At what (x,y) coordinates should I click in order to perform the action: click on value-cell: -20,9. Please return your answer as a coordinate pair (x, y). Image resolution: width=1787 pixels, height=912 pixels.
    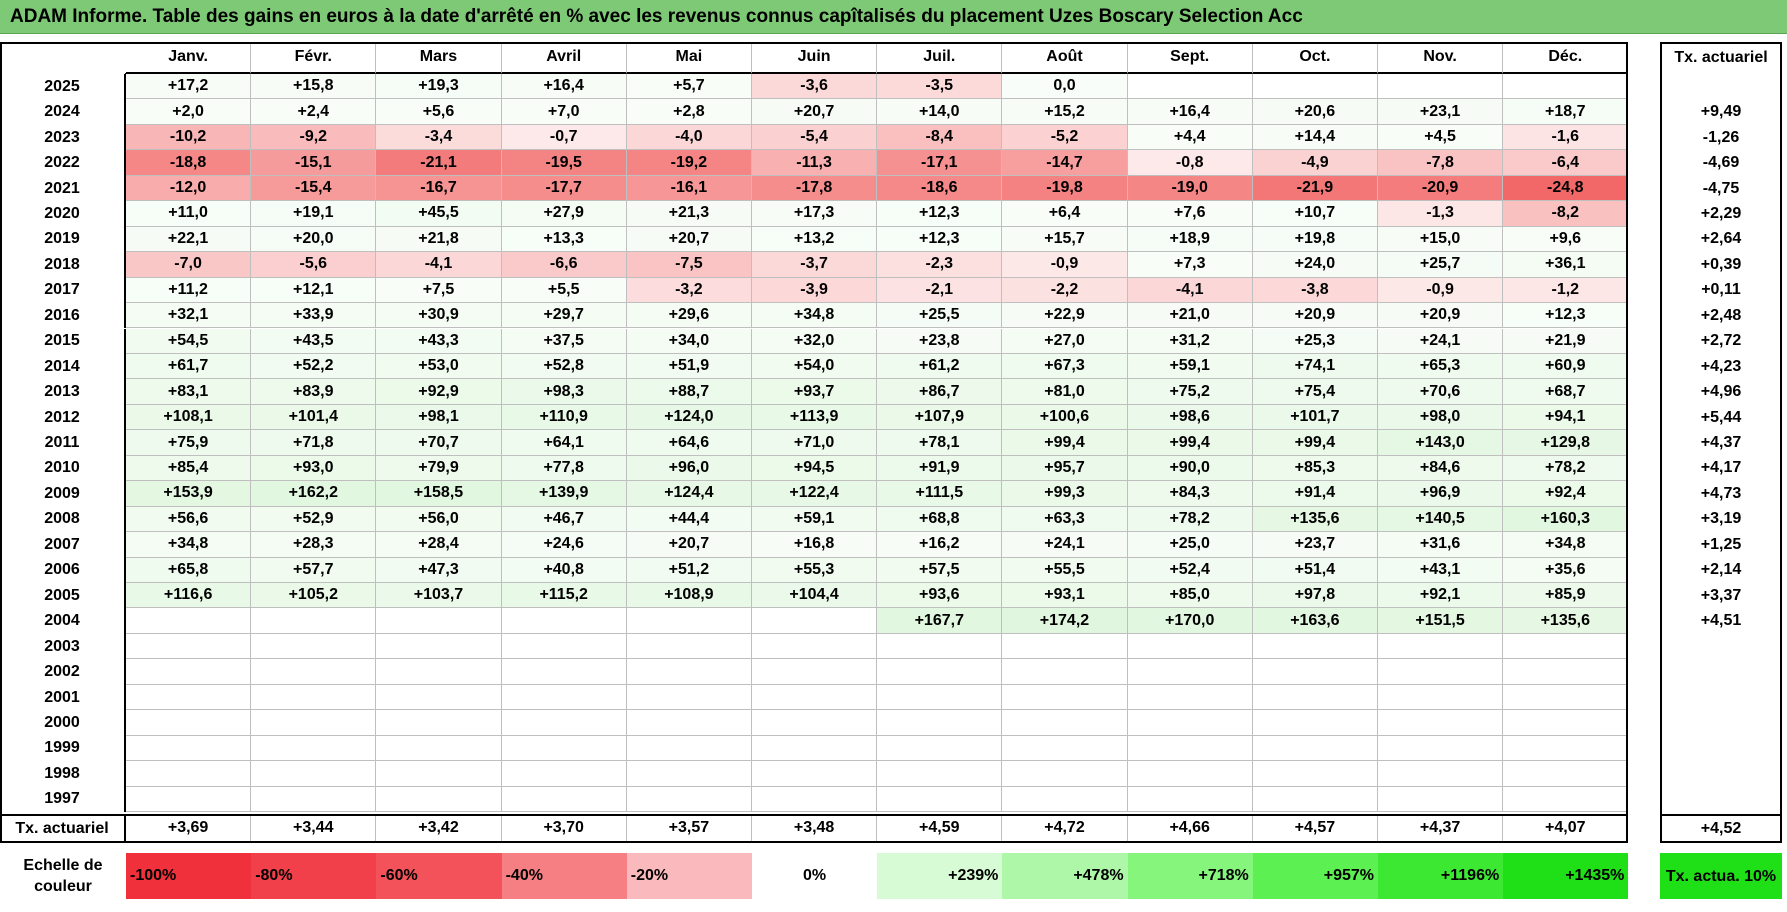
    Looking at the image, I should click on (1441, 188).